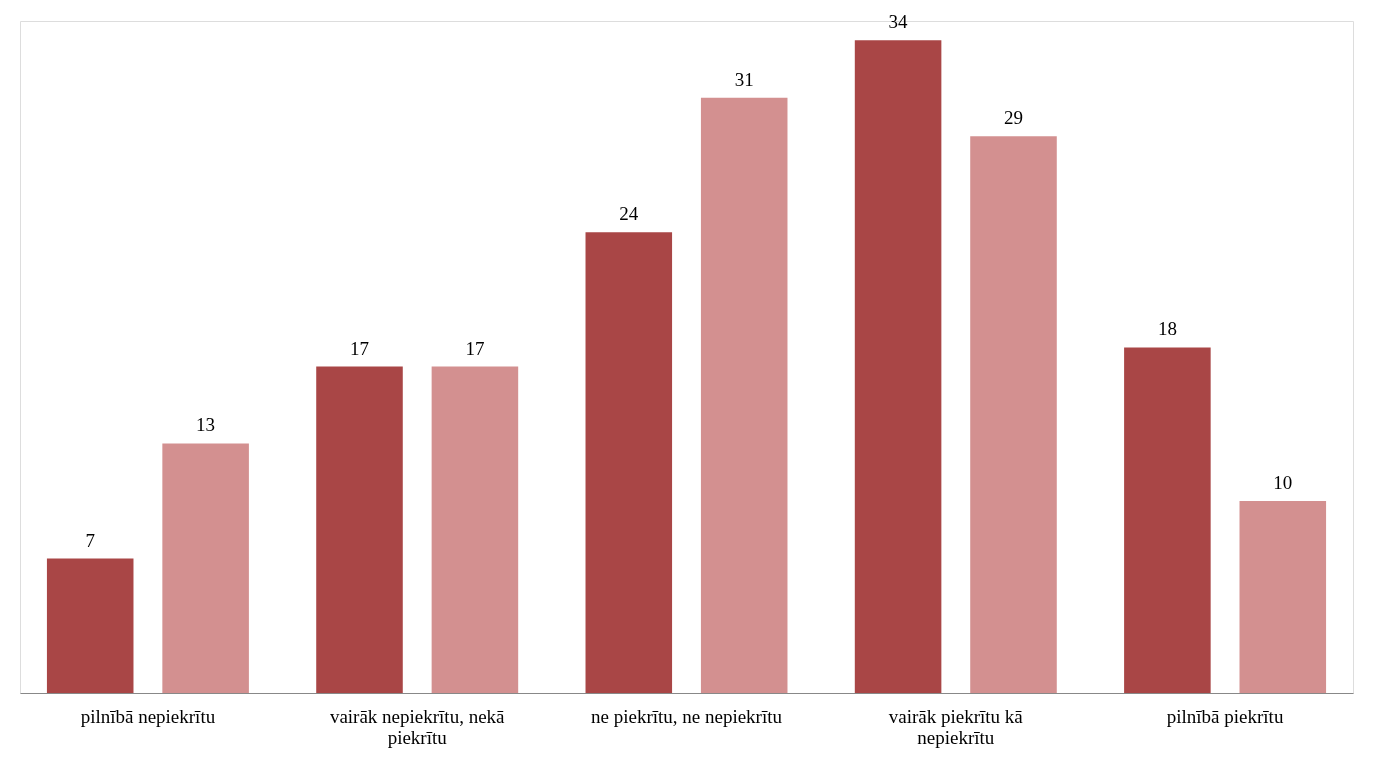  I want to click on data-label: 13, so click(206, 425).